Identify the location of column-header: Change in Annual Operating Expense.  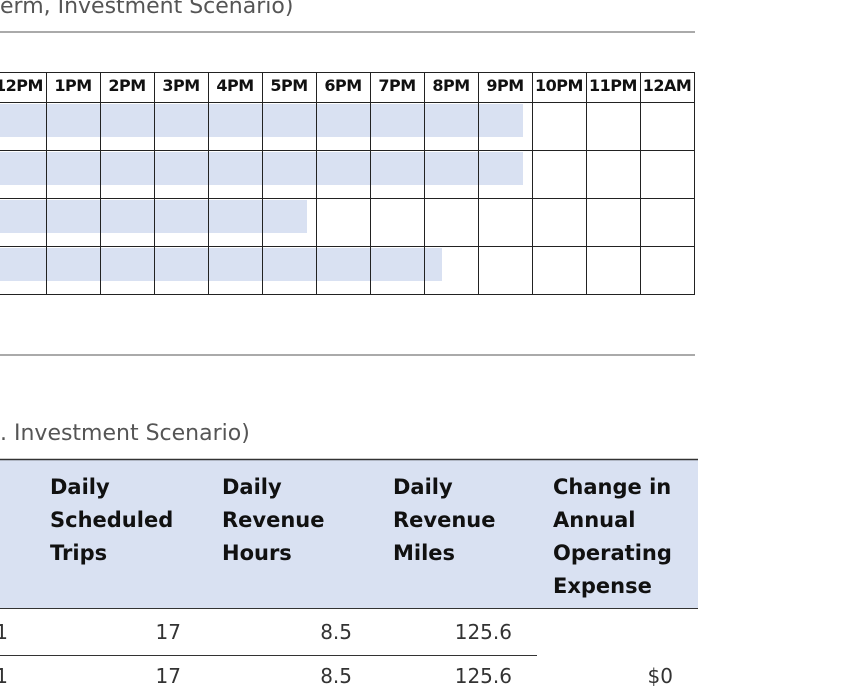
(612, 536).